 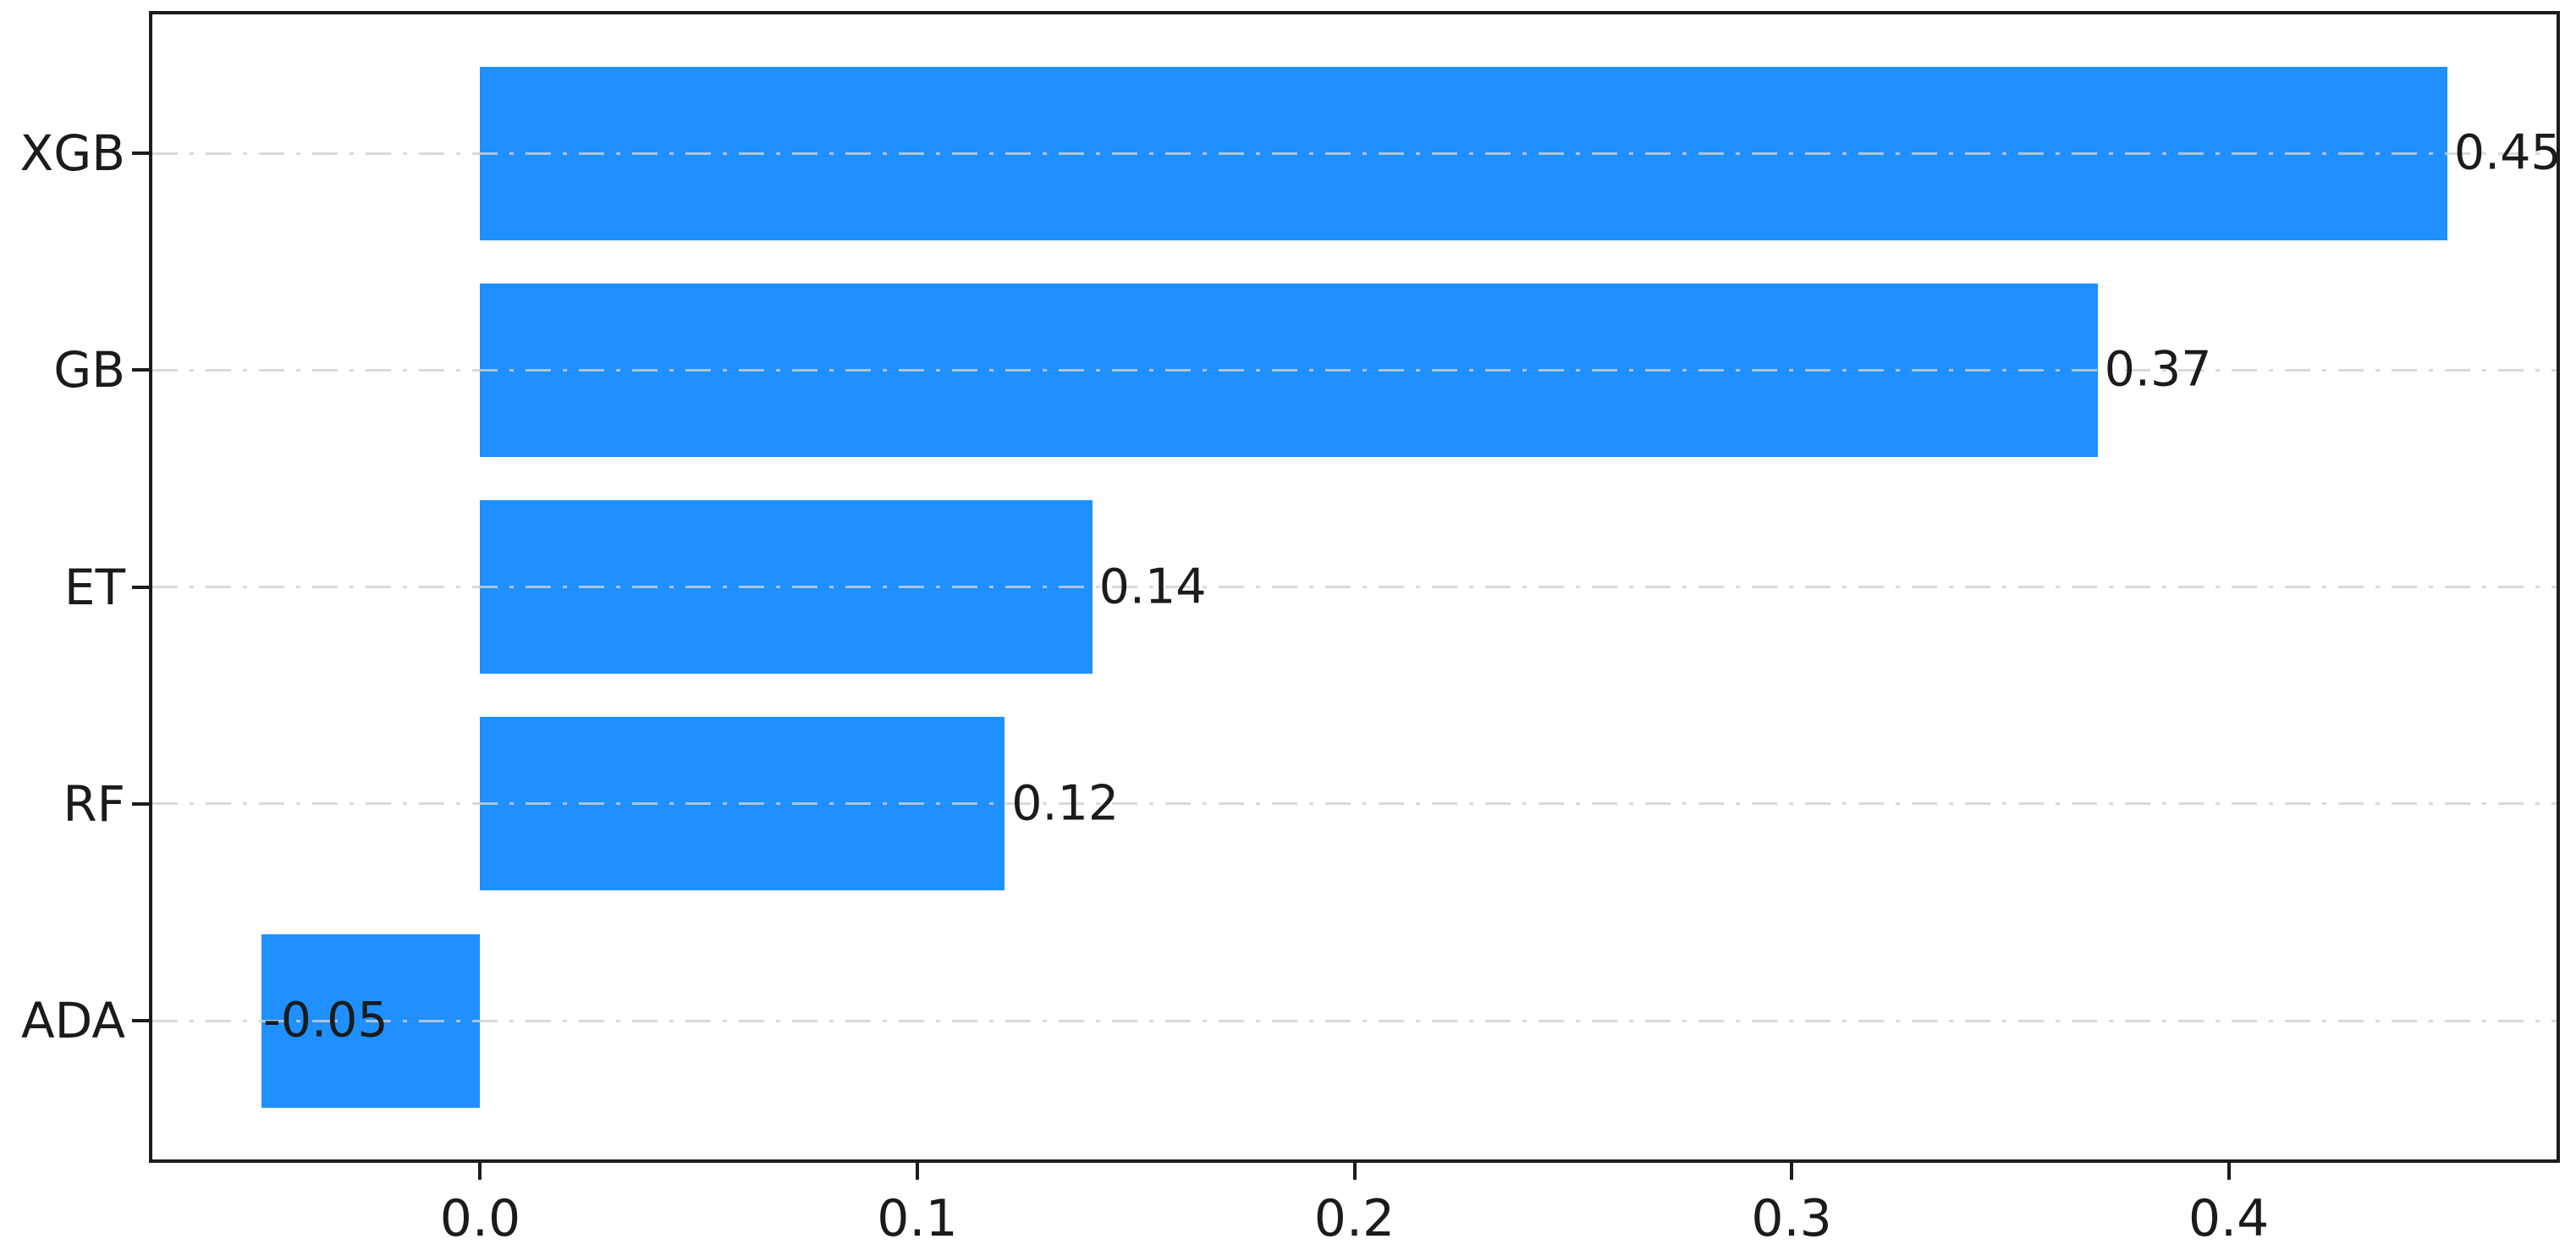 What do you see at coordinates (73, 1020) in the screenshot?
I see `y-tick-label-ada: ADA` at bounding box center [73, 1020].